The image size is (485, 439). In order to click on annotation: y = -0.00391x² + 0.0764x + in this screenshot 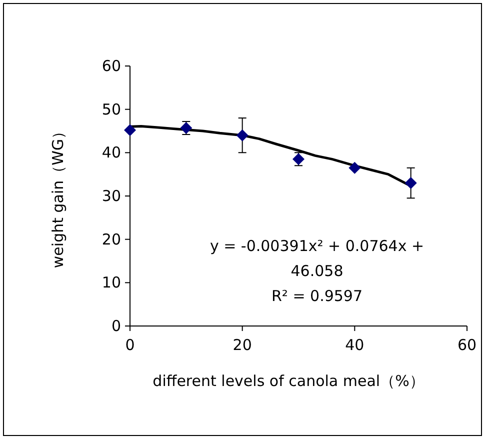, I will do `click(317, 246)`.